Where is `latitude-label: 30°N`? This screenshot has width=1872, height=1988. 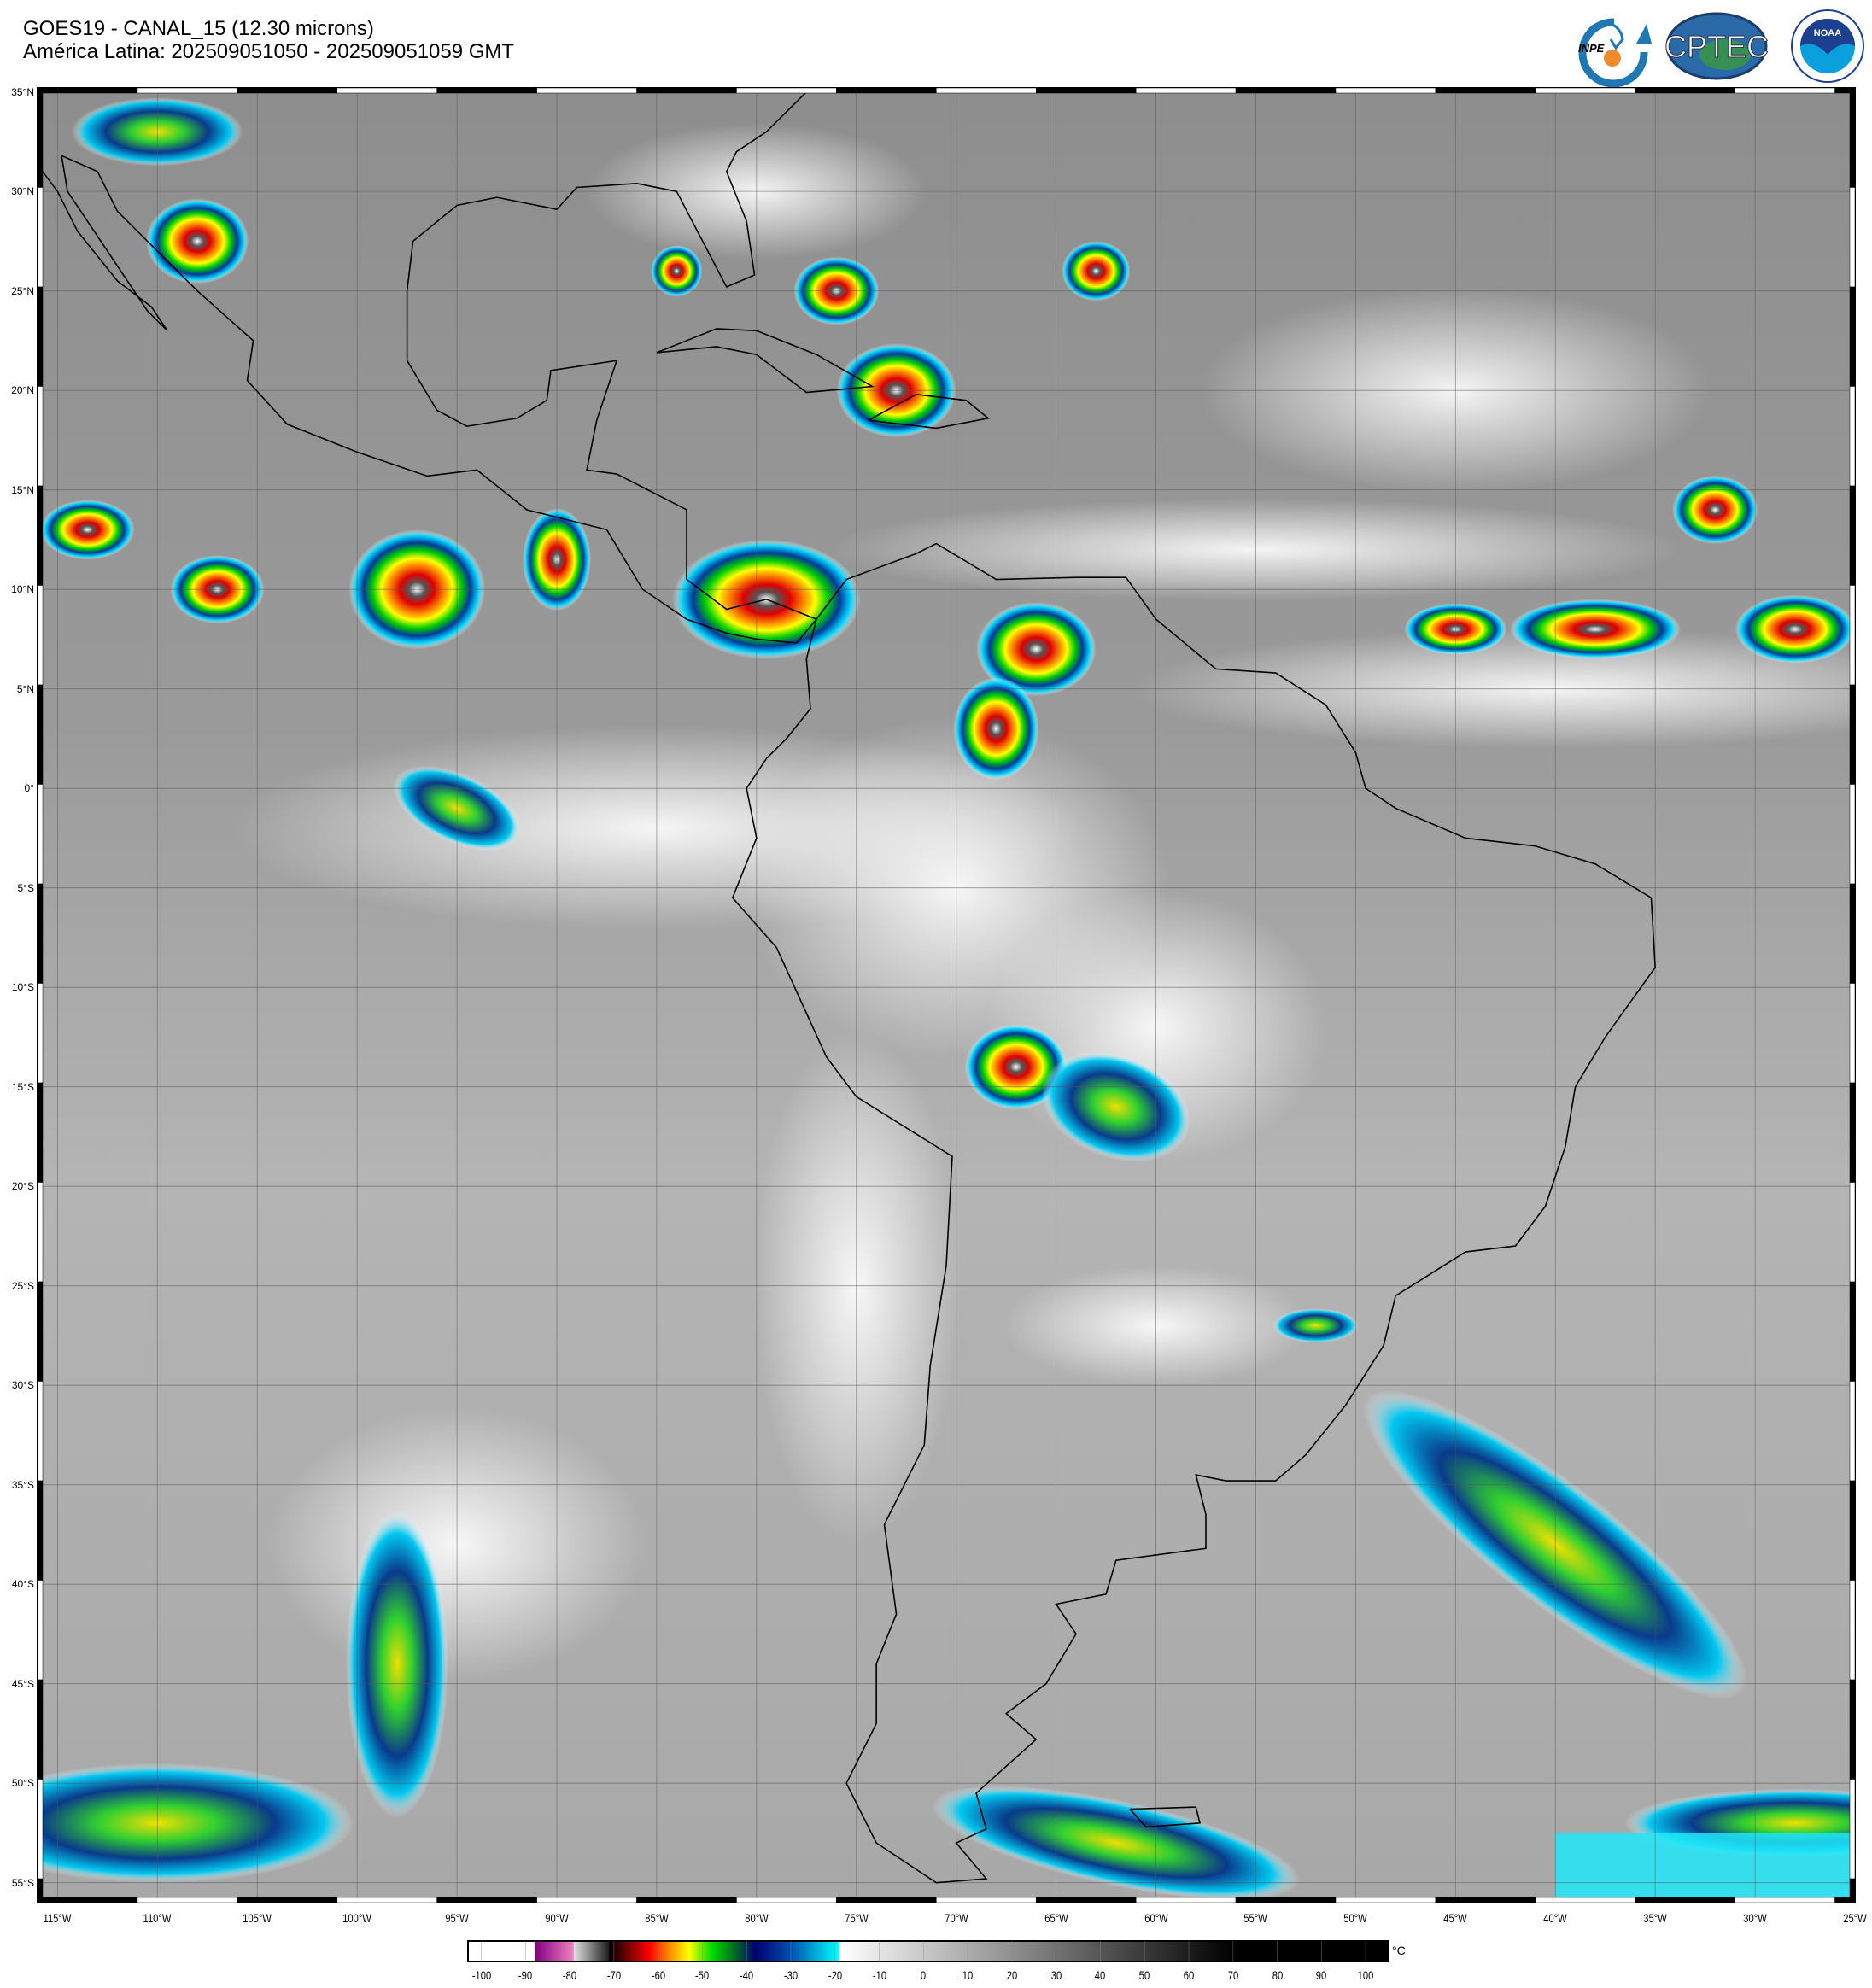
latitude-label: 30°N is located at coordinates (22, 191).